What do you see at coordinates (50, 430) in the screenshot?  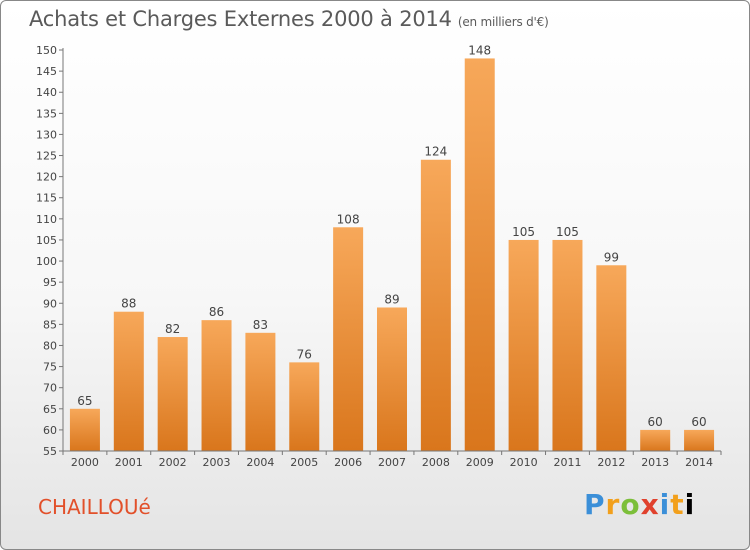 I see `y-tick-label: 60` at bounding box center [50, 430].